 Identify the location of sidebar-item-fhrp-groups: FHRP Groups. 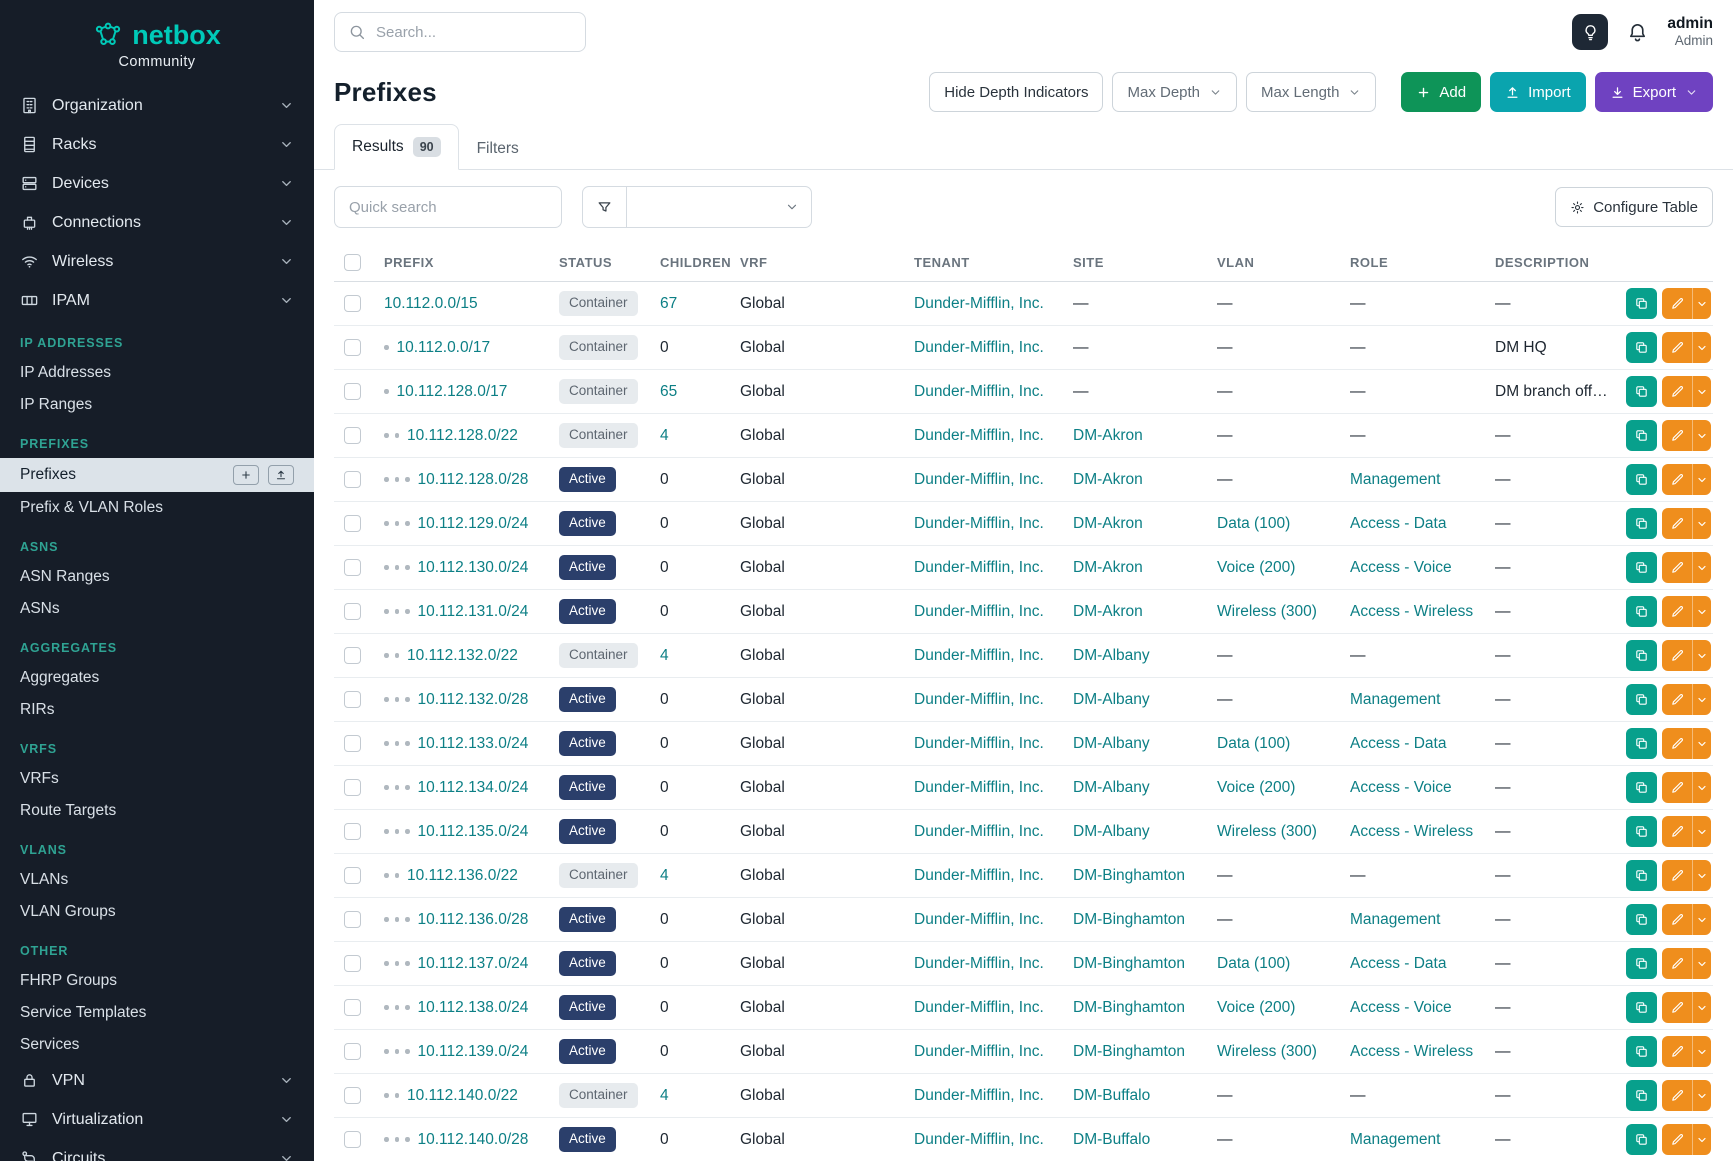
(157, 981).